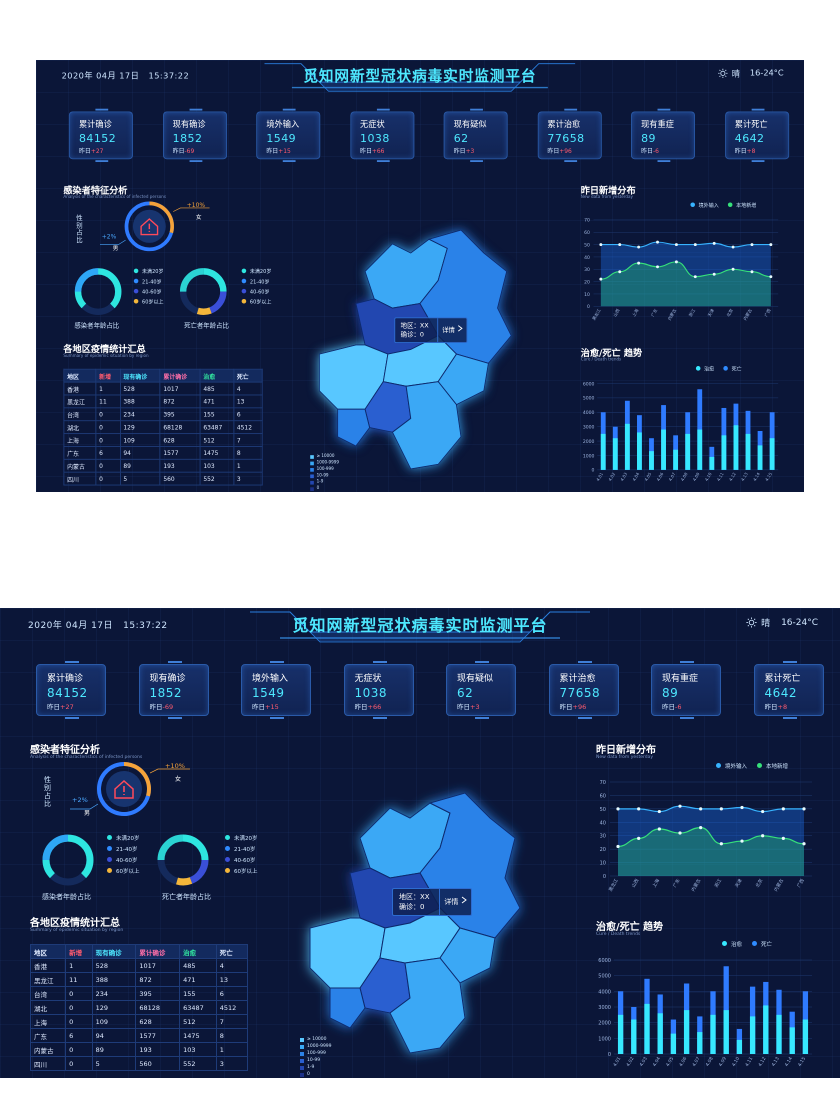  What do you see at coordinates (139, 1063) in the screenshot?
I see `table-row: 四川 0 5 560 552 3` at bounding box center [139, 1063].